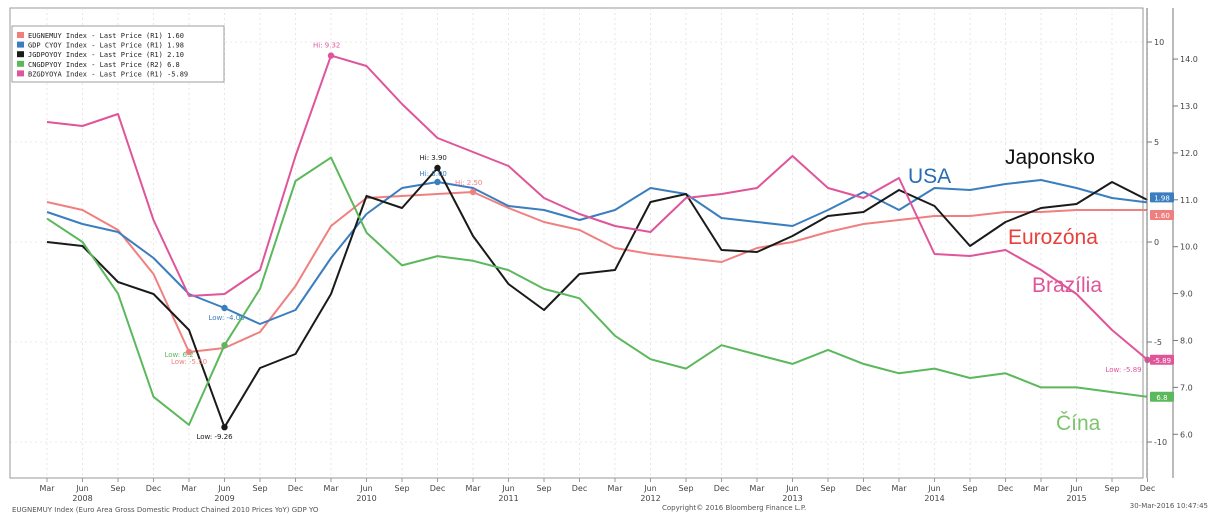 The height and width of the screenshot is (515, 1211). I want to click on right-axis-r2-tick-label: 8.0, so click(1186, 340).